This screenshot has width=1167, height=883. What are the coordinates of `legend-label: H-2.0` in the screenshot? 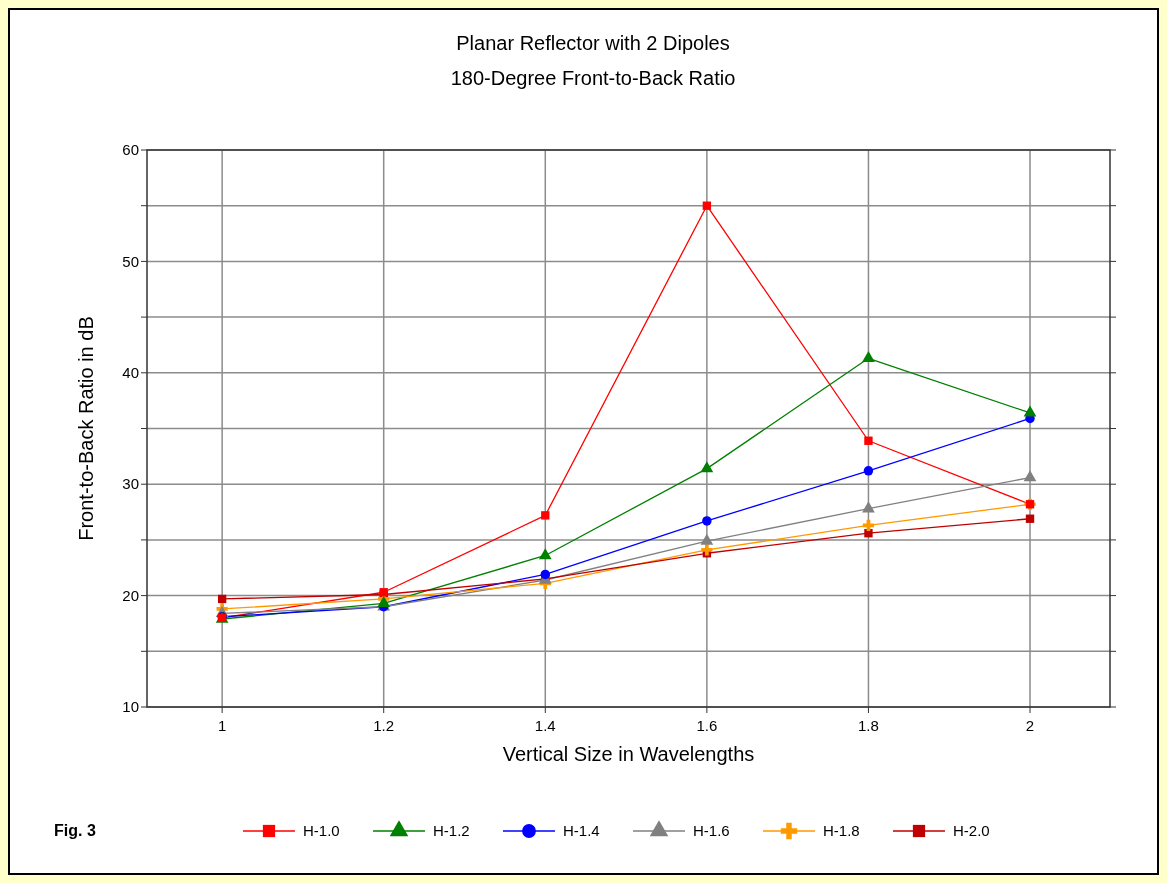 It's located at (971, 831).